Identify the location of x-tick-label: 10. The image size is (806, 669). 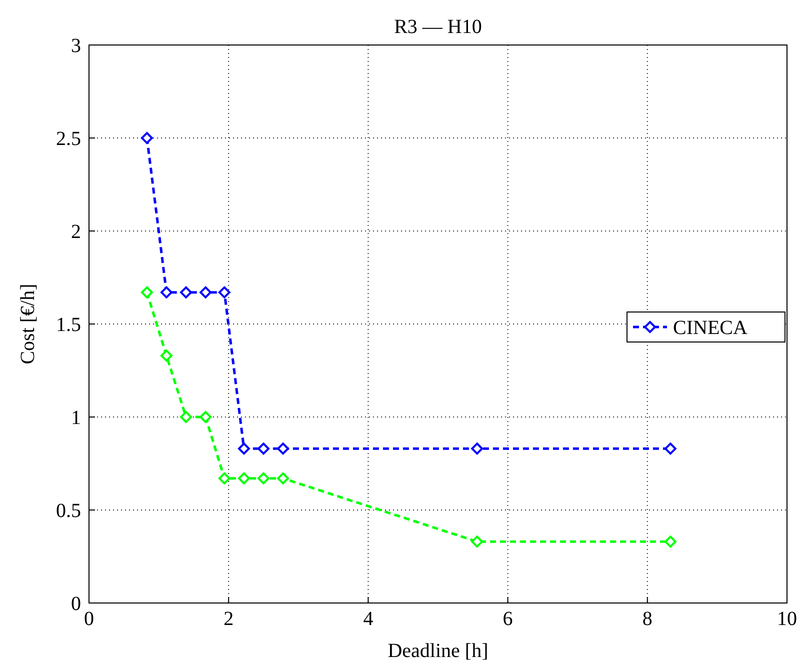
(787, 619).